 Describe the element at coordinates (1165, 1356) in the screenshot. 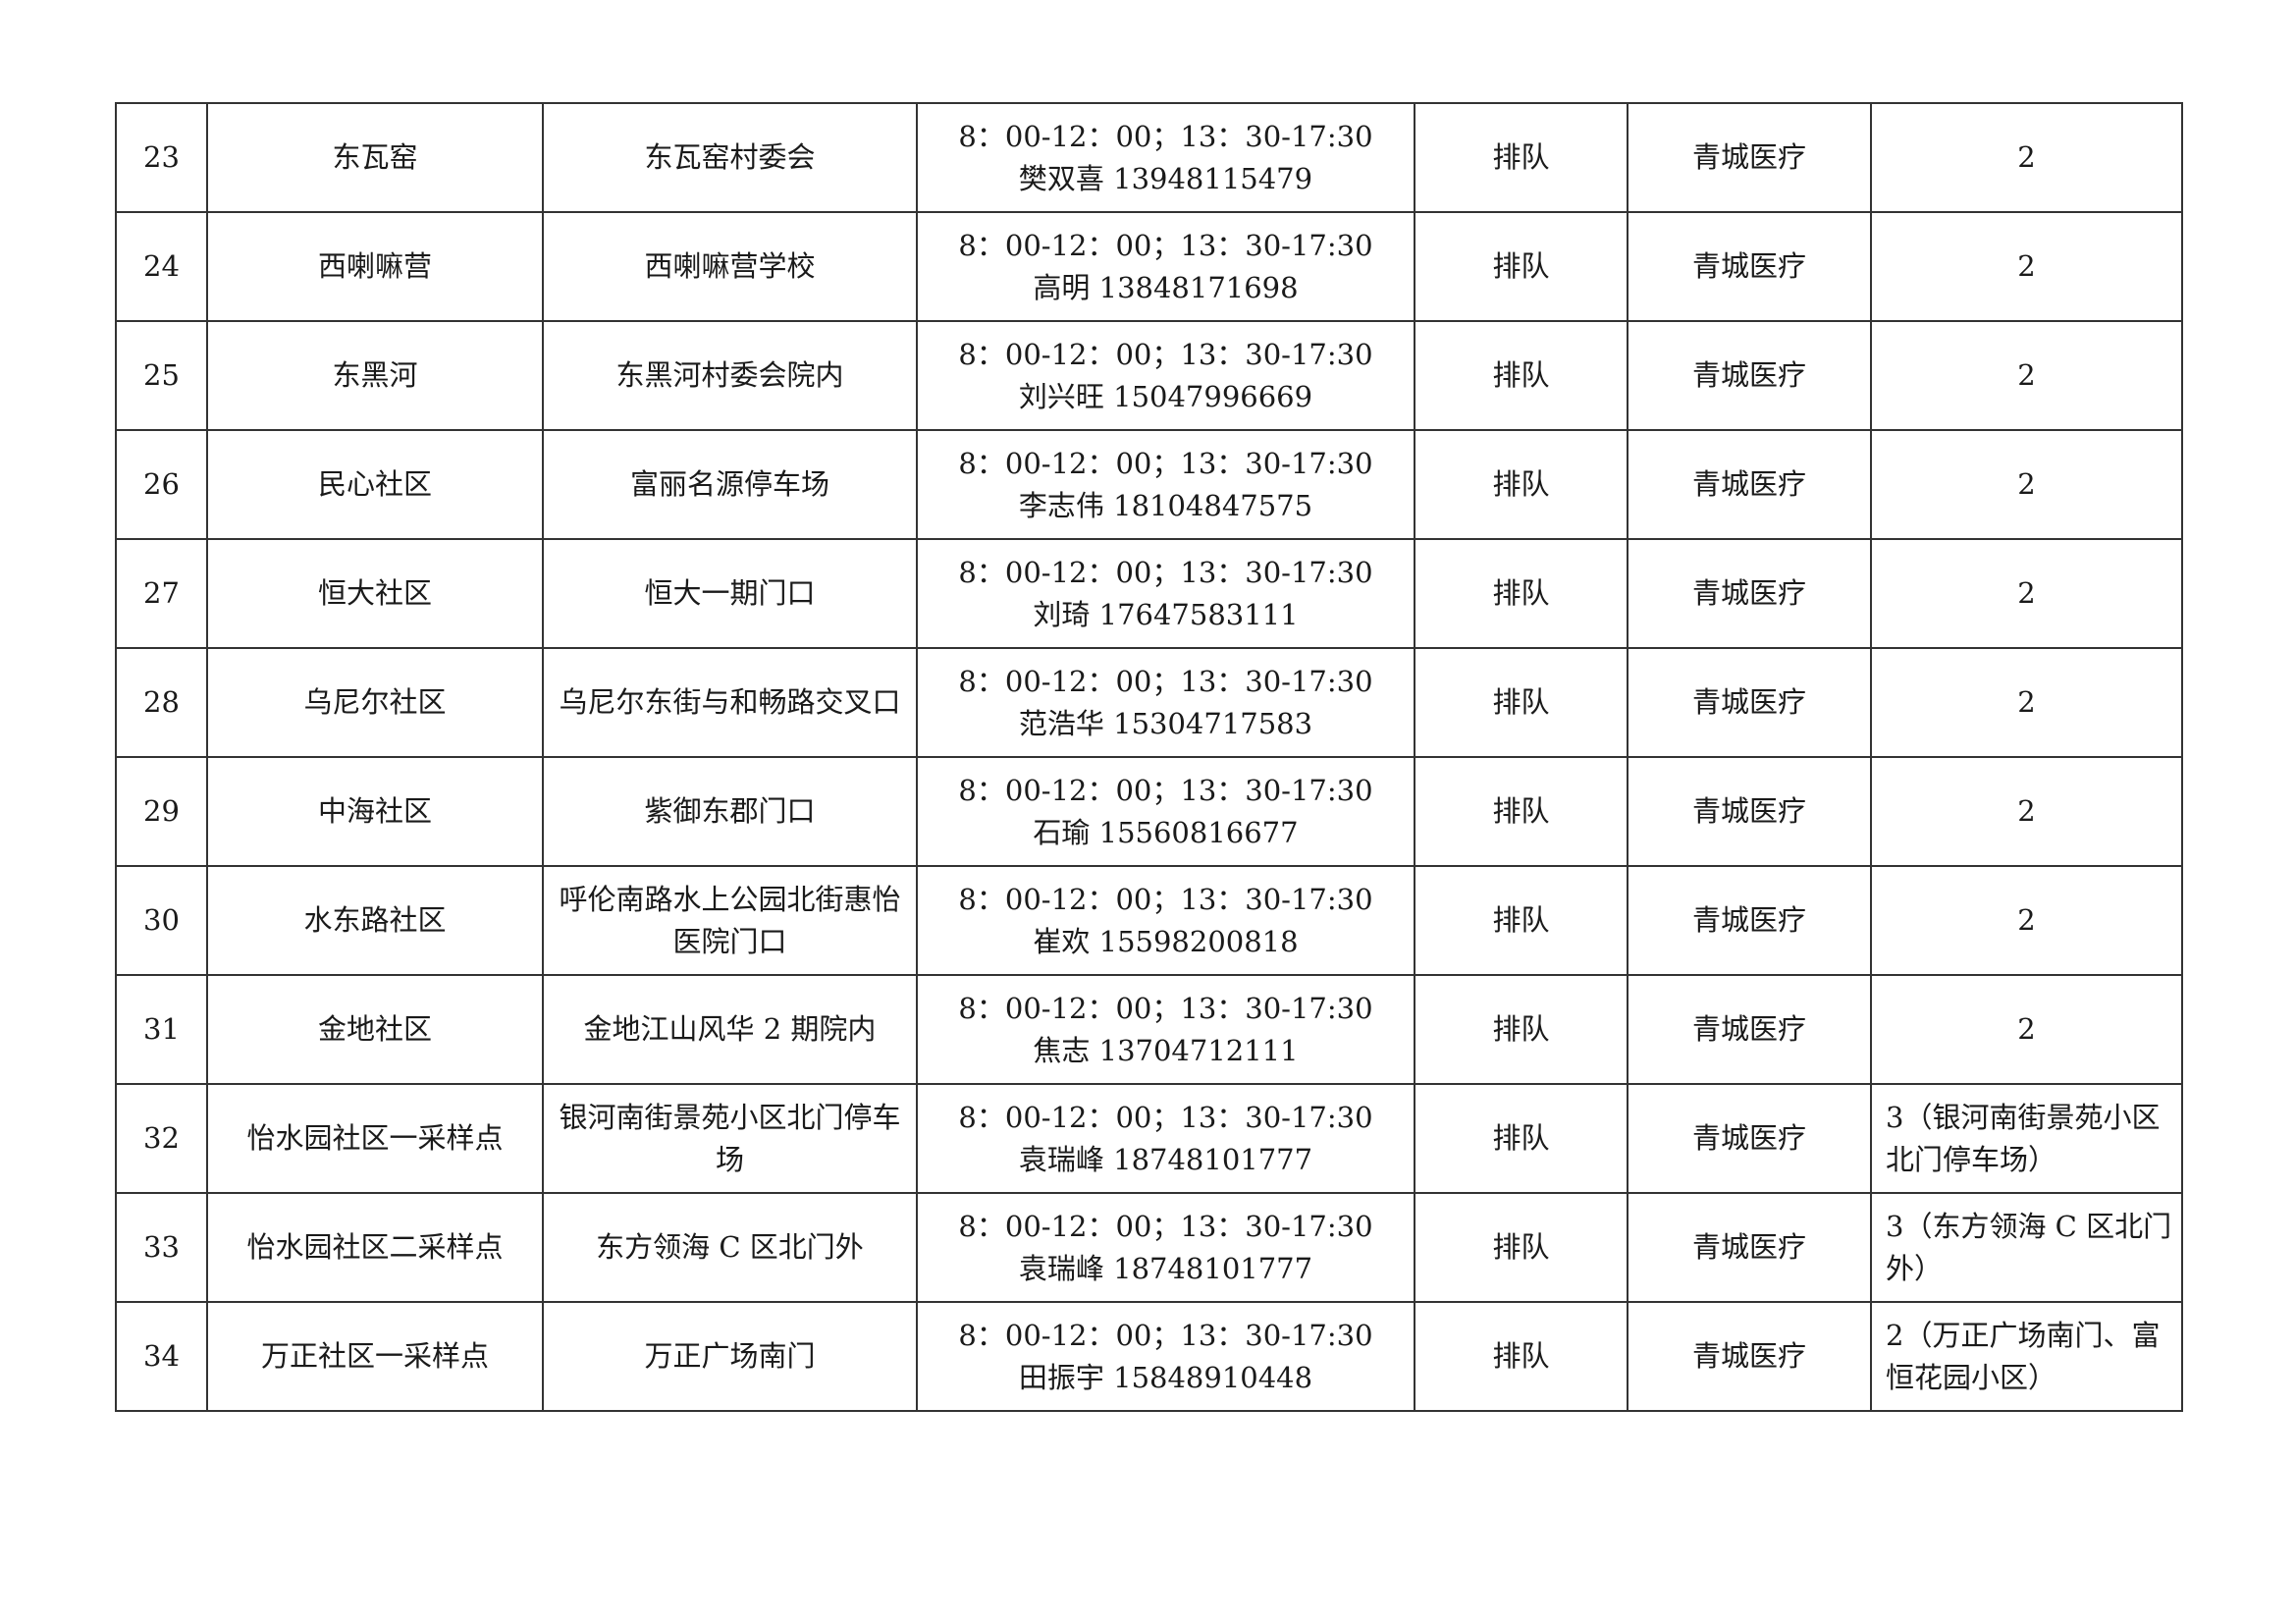

I see `hours-contact-cell: 8：00-12：00；13：30-17:30 田振宇 15848910448` at that location.